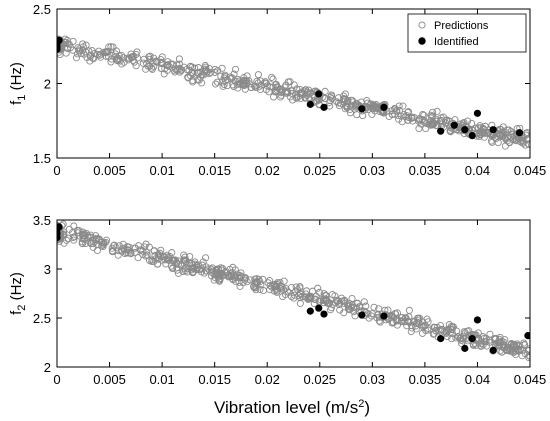 The width and height of the screenshot is (550, 421). Describe the element at coordinates (18, 293) in the screenshot. I see `y-axis-label: f2 (Hz)` at that location.